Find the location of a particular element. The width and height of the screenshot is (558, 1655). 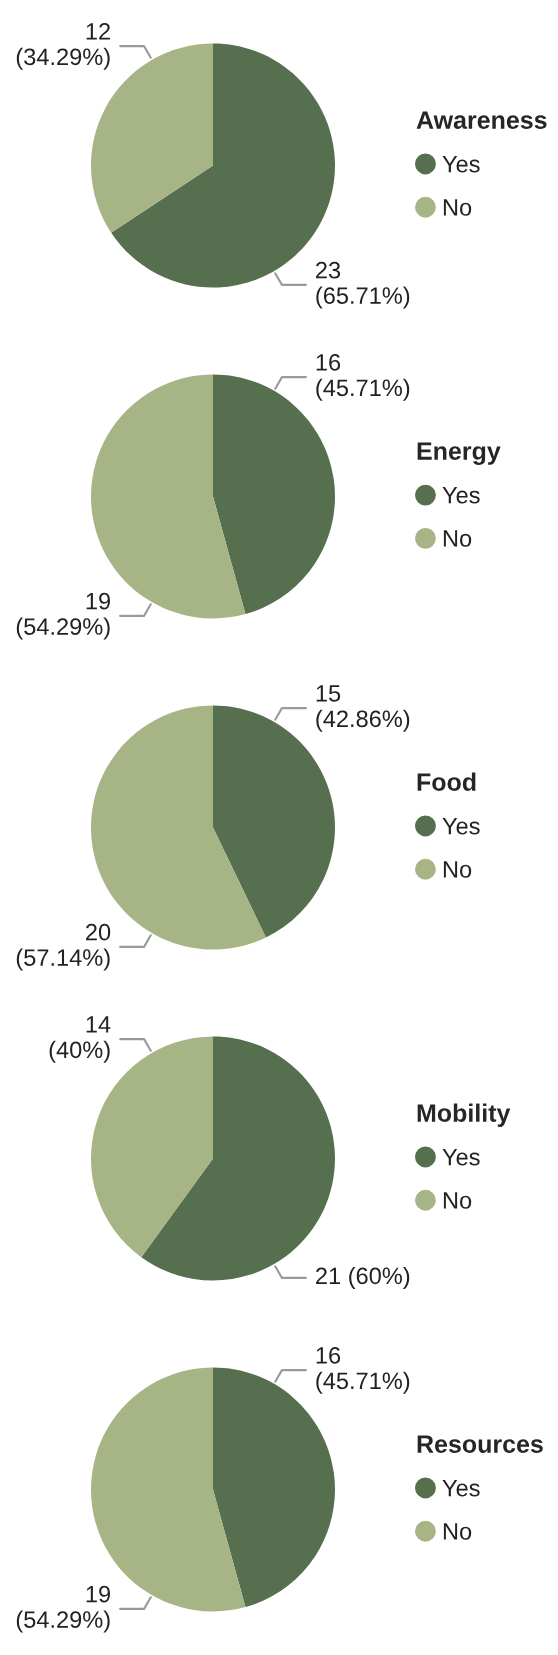

legend-label: Yes is located at coordinates (461, 164).